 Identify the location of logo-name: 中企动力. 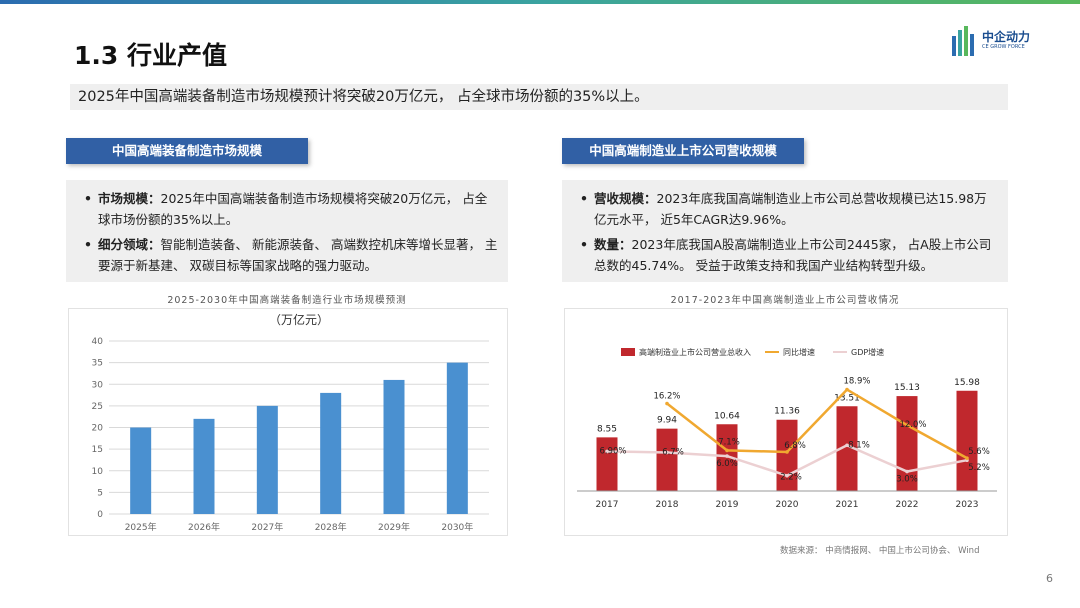
(1006, 37).